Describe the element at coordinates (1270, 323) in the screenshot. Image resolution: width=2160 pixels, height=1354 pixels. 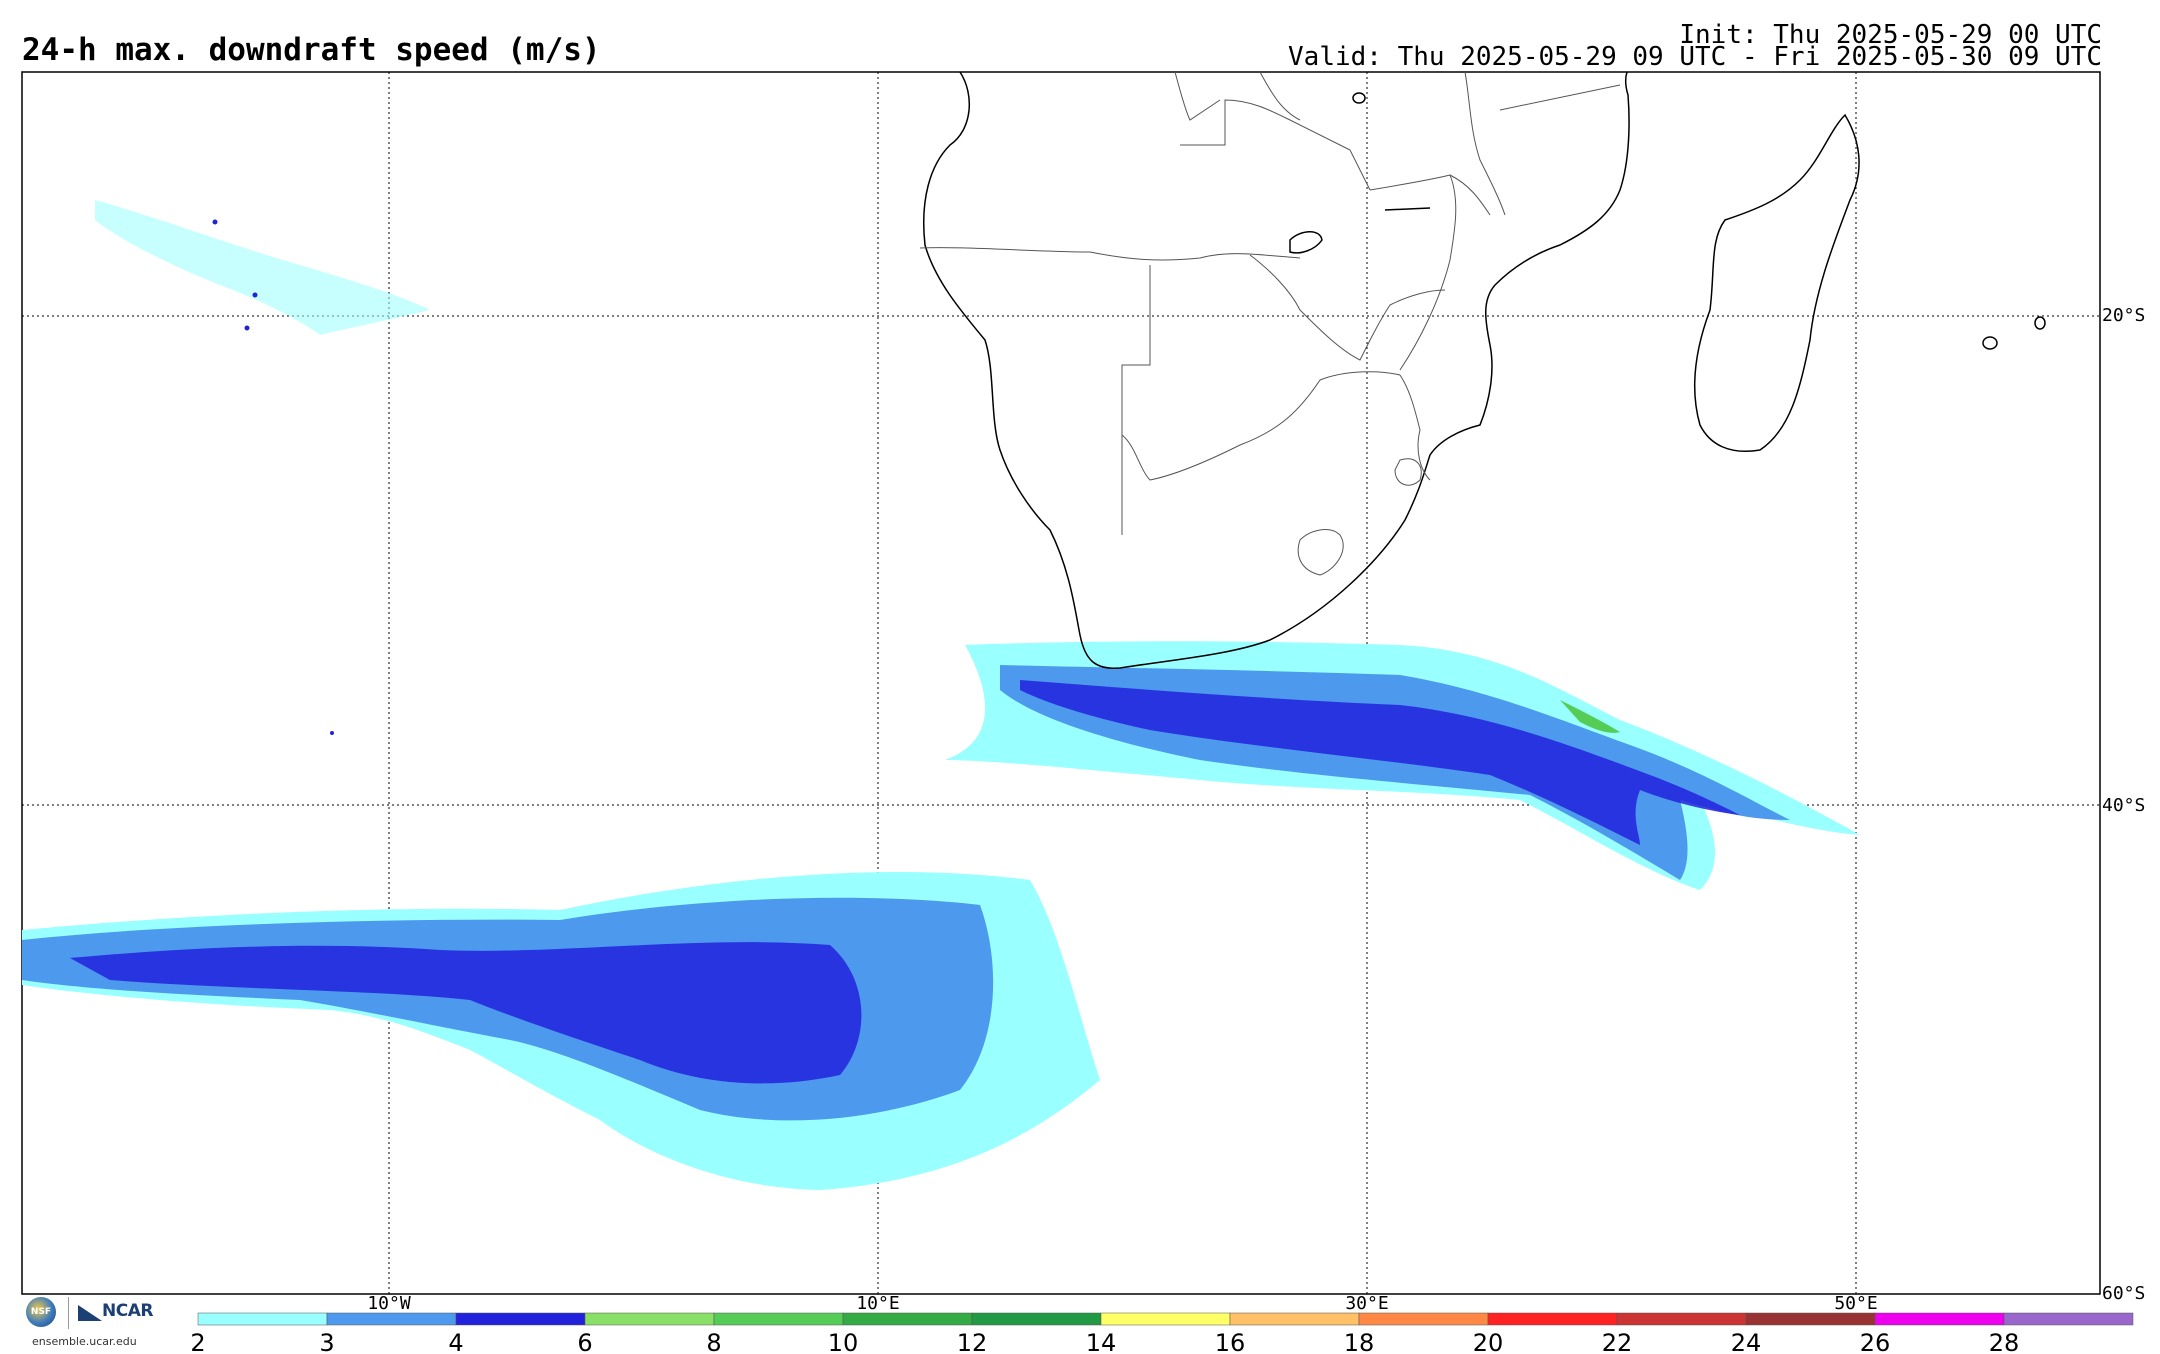
I see `country-borders` at that location.